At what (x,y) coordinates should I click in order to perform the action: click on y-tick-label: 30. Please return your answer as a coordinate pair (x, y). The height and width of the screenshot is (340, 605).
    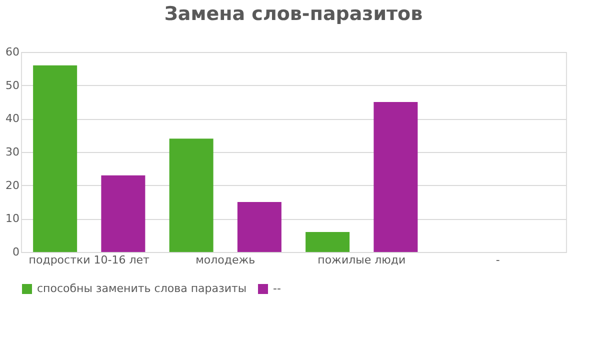
    Looking at the image, I should click on (13, 152).